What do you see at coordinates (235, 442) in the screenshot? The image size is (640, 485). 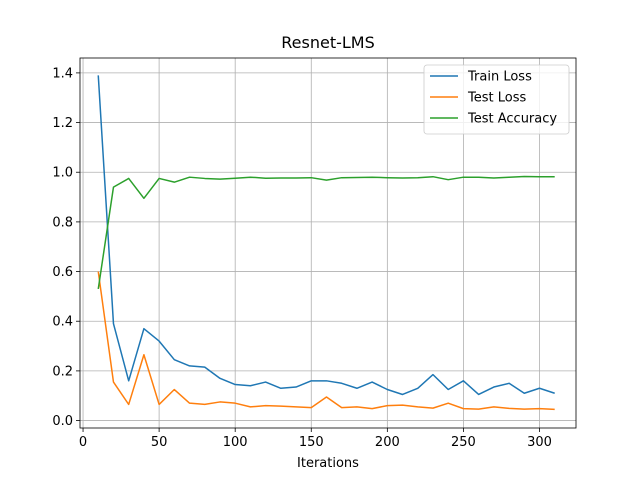 I see `x-tick-label: 100` at bounding box center [235, 442].